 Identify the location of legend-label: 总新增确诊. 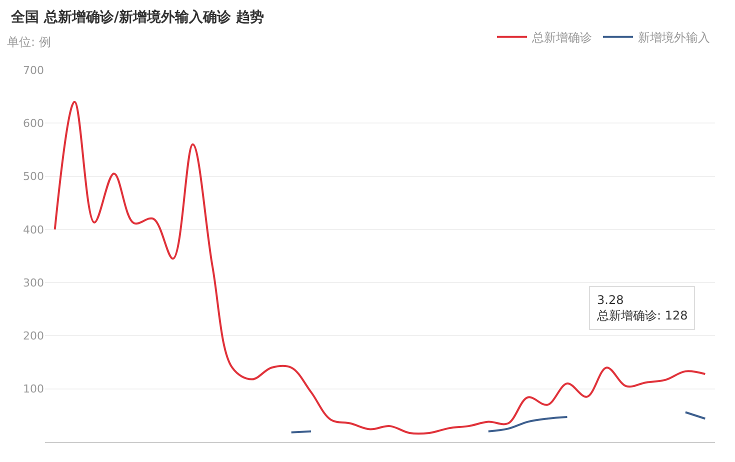
(561, 37).